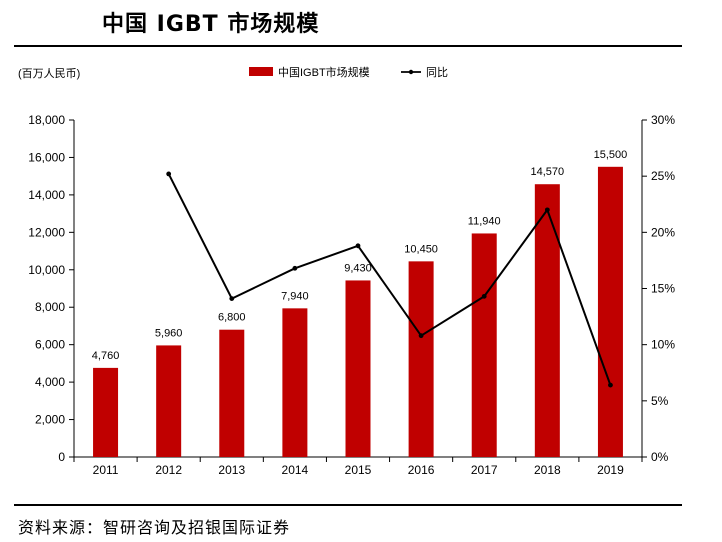 The width and height of the screenshot is (722, 542). Describe the element at coordinates (50, 382) in the screenshot. I see `y-left-tick-label: 4,000` at that location.